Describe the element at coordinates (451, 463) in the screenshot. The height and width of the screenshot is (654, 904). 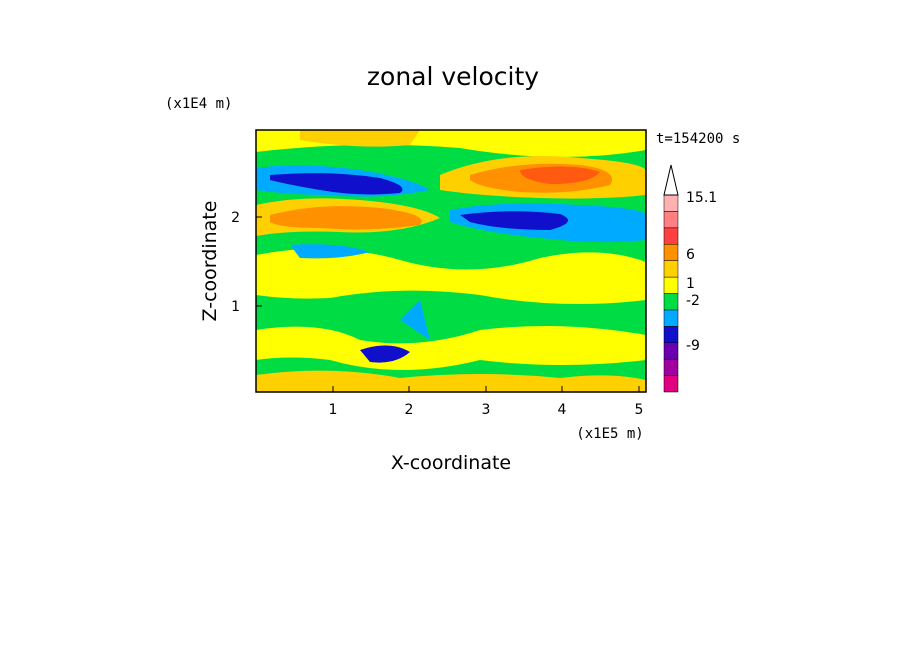
I see `x-axis-label: X-coordinate` at that location.